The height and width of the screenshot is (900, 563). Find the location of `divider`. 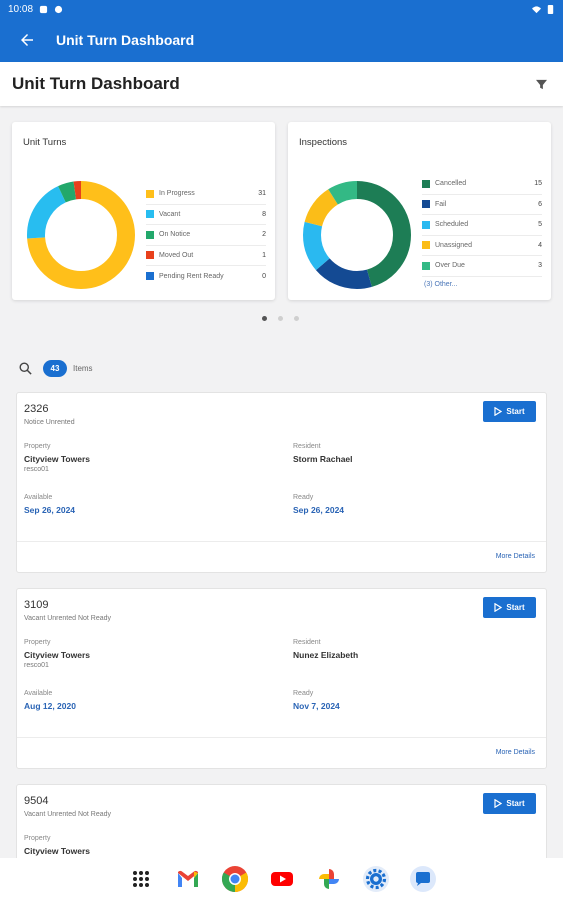

divider is located at coordinates (281, 541).